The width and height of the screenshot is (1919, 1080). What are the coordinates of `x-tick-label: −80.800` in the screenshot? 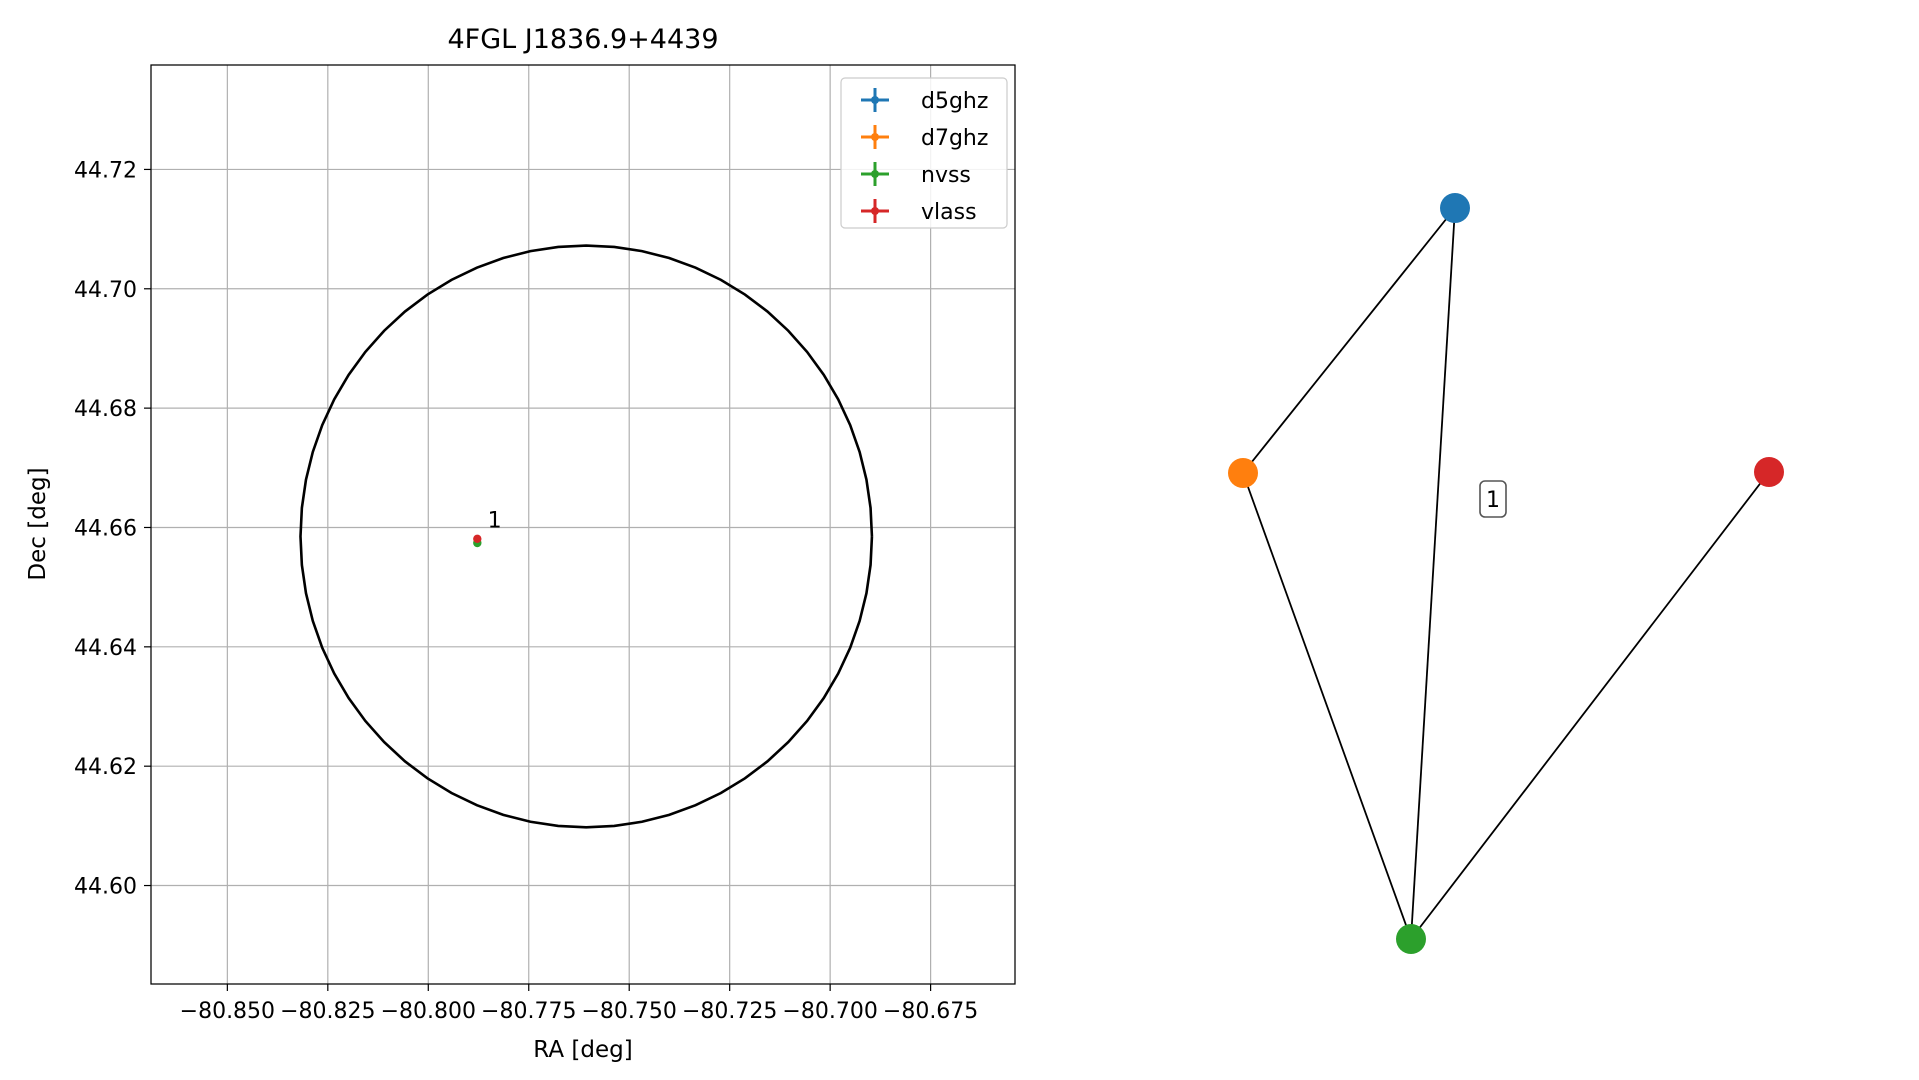 It's located at (428, 1011).